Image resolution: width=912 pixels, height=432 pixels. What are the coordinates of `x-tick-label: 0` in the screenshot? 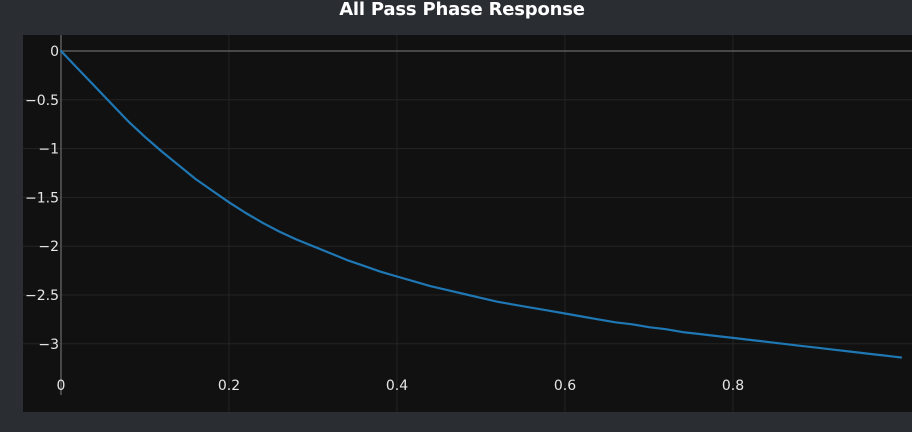 It's located at (61, 386).